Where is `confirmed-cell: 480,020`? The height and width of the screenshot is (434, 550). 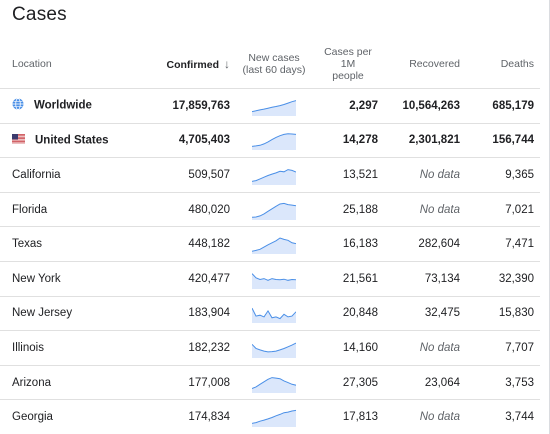
confirmed-cell: 480,020 is located at coordinates (197, 209).